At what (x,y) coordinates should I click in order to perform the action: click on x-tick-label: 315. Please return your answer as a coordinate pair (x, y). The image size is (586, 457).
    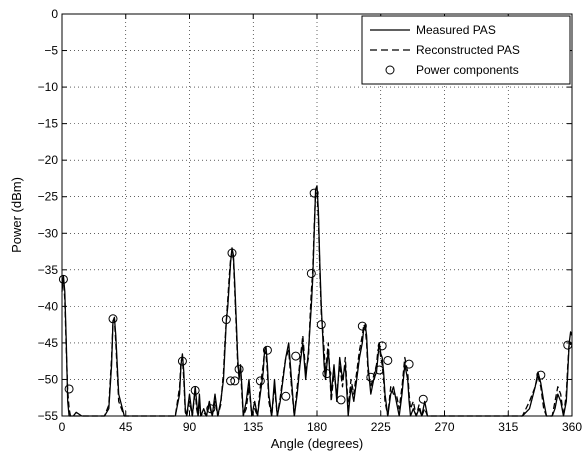
    Looking at the image, I should click on (508, 427).